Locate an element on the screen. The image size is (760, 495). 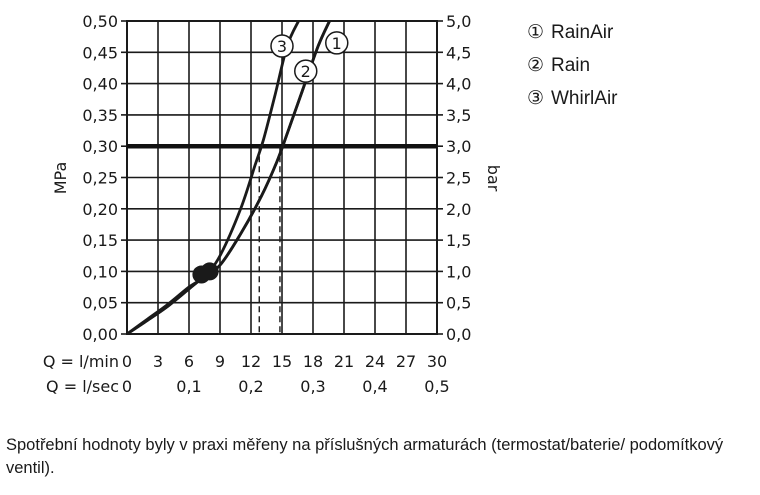
x-tick-label-lsec: 0,3 is located at coordinates (312, 386).